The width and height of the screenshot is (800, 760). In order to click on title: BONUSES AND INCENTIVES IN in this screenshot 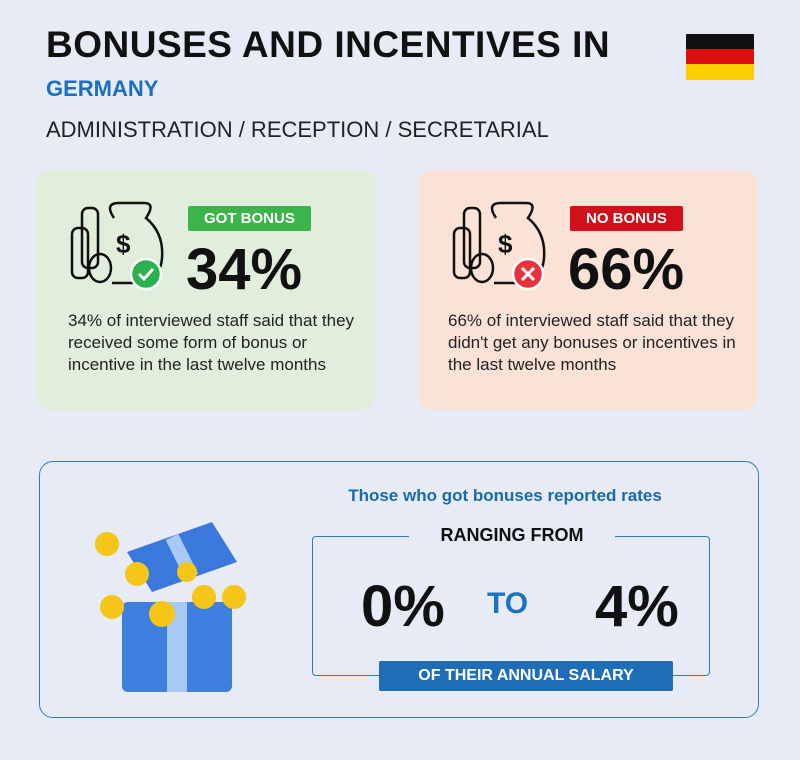, I will do `click(328, 44)`.